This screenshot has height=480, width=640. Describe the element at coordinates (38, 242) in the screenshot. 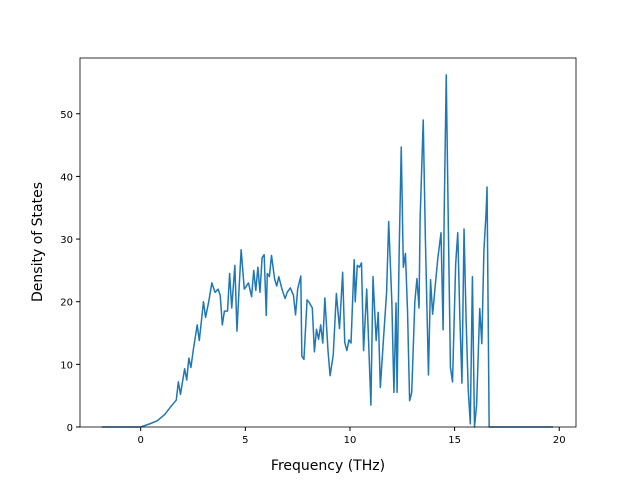

I see `y-axis-title: Density of States` at that location.